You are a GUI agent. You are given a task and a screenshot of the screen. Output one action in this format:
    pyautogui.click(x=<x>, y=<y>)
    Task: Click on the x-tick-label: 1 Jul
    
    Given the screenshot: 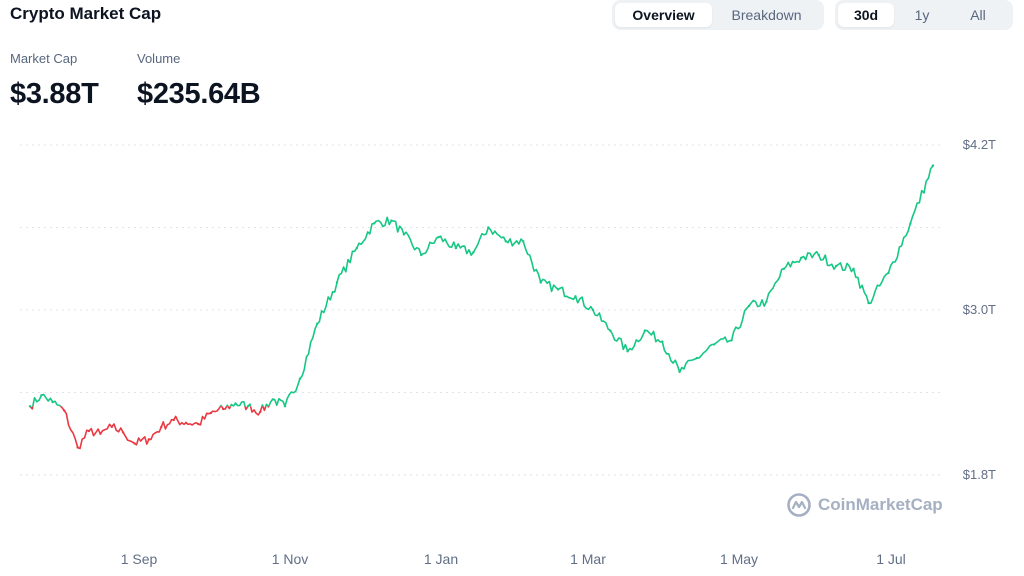 What is the action you would take?
    pyautogui.click(x=891, y=559)
    